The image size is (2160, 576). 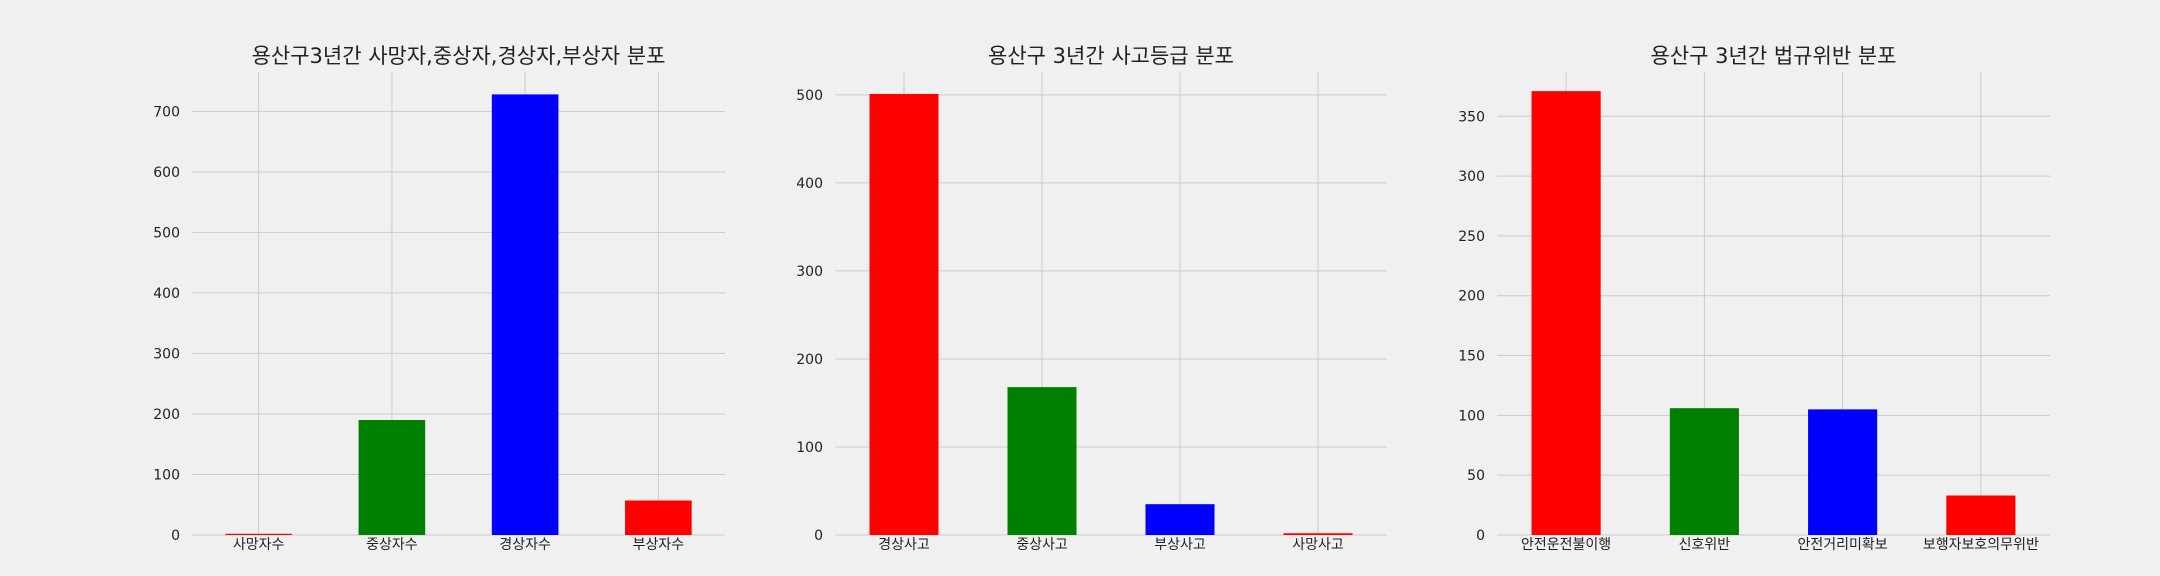 What do you see at coordinates (1981, 545) in the screenshot?
I see `x-tick-label: 보행자보호의무위반` at bounding box center [1981, 545].